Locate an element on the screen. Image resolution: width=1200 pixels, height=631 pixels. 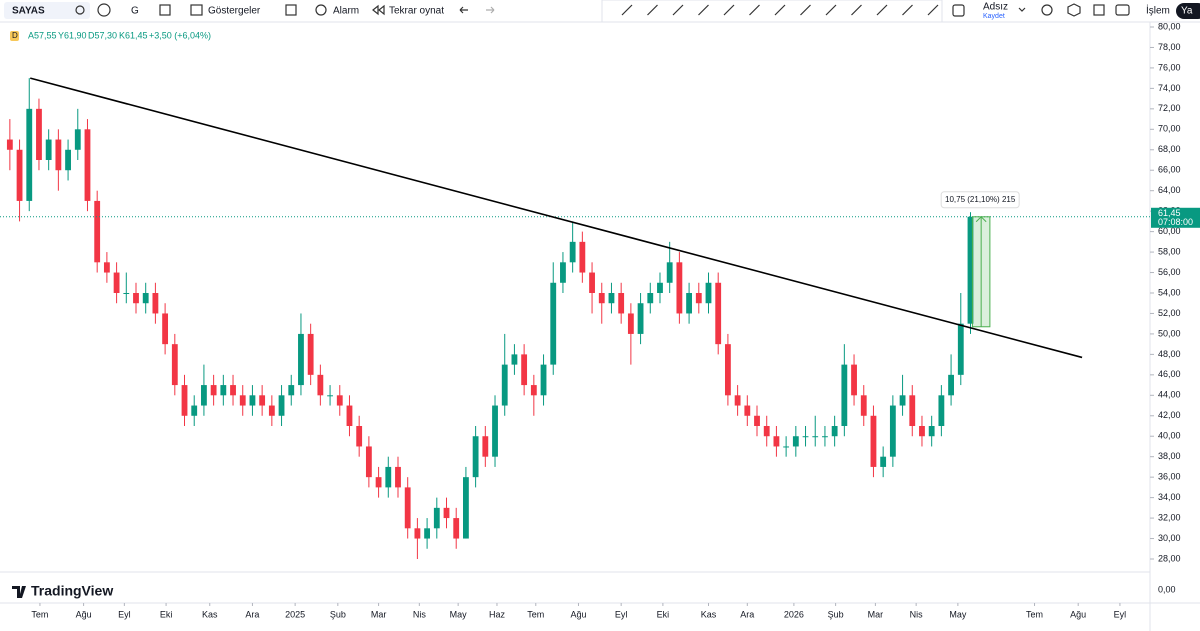
drawing-tools is located at coordinates (780, 10).